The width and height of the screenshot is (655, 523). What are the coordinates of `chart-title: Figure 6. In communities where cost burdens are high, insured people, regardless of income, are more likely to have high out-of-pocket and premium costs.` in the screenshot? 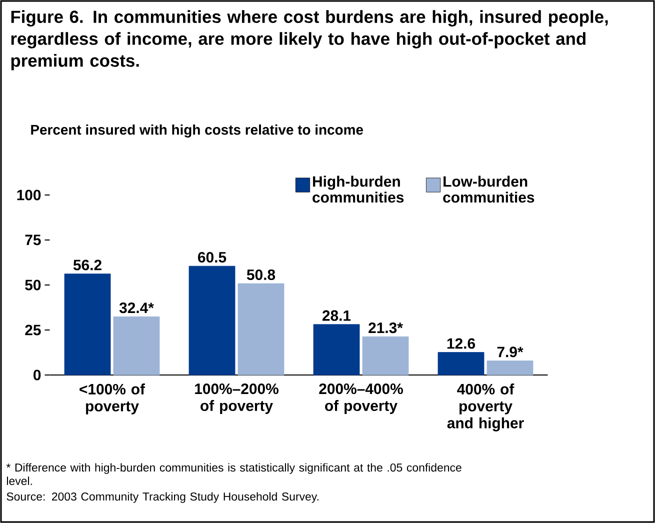 It's located at (309, 40).